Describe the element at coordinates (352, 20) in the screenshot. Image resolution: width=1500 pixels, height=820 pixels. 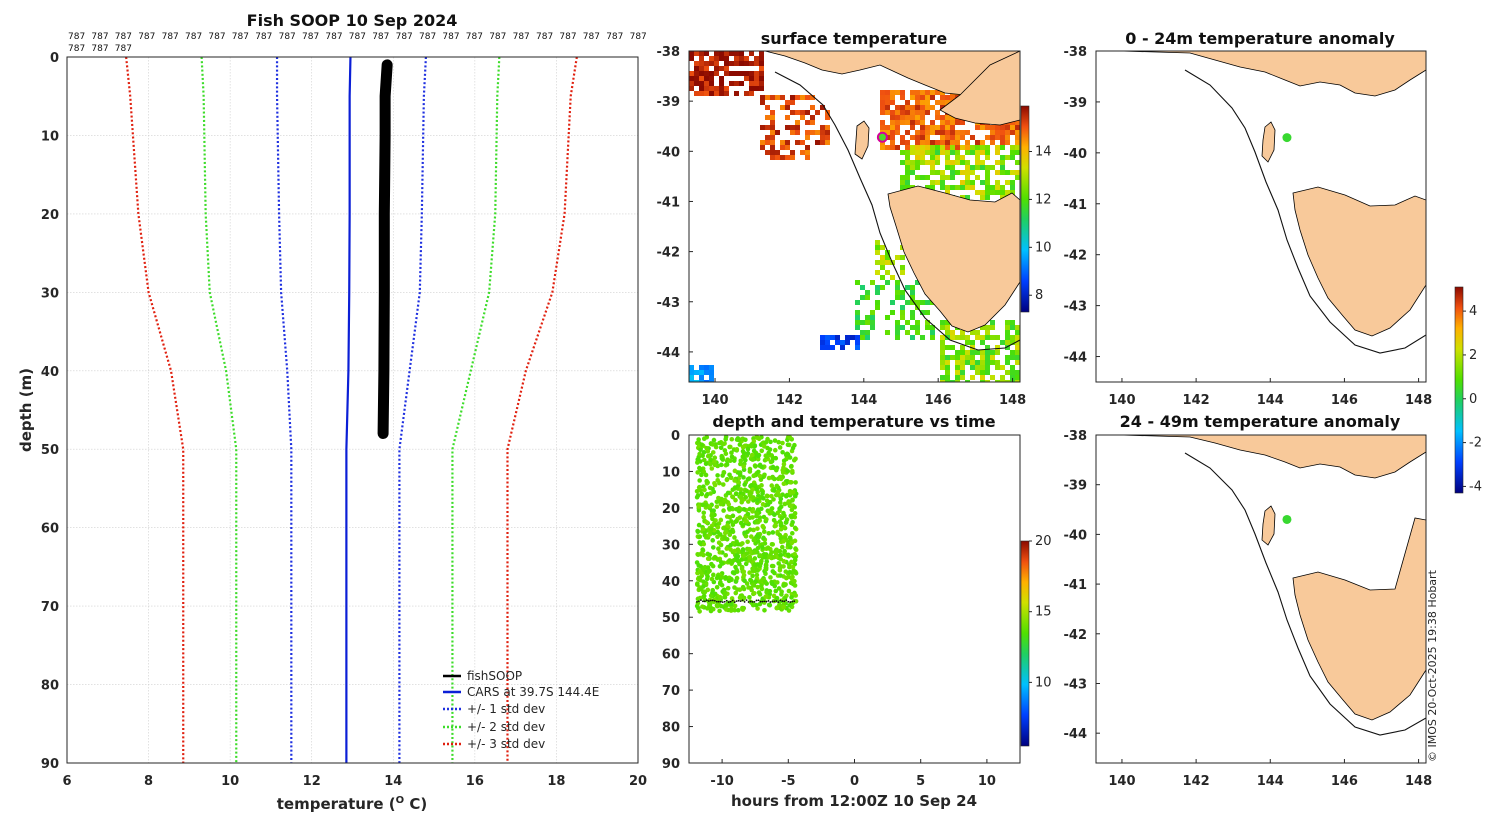
I see `profile-title: Fish SOOP 10 Sep 2024` at that location.